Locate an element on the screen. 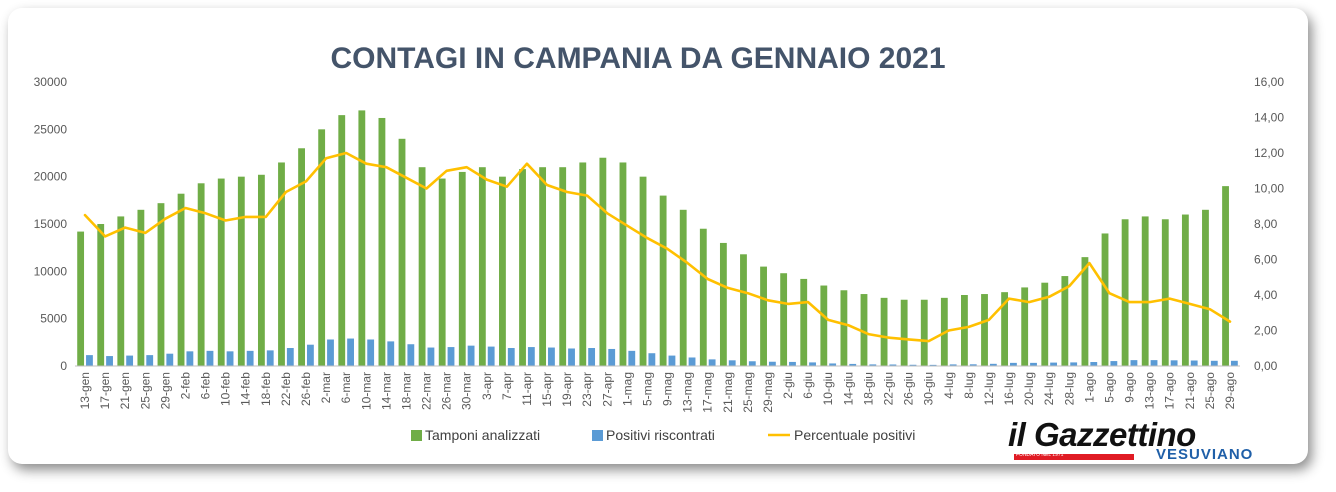  x-tick-label: 25-ago is located at coordinates (1210, 391).